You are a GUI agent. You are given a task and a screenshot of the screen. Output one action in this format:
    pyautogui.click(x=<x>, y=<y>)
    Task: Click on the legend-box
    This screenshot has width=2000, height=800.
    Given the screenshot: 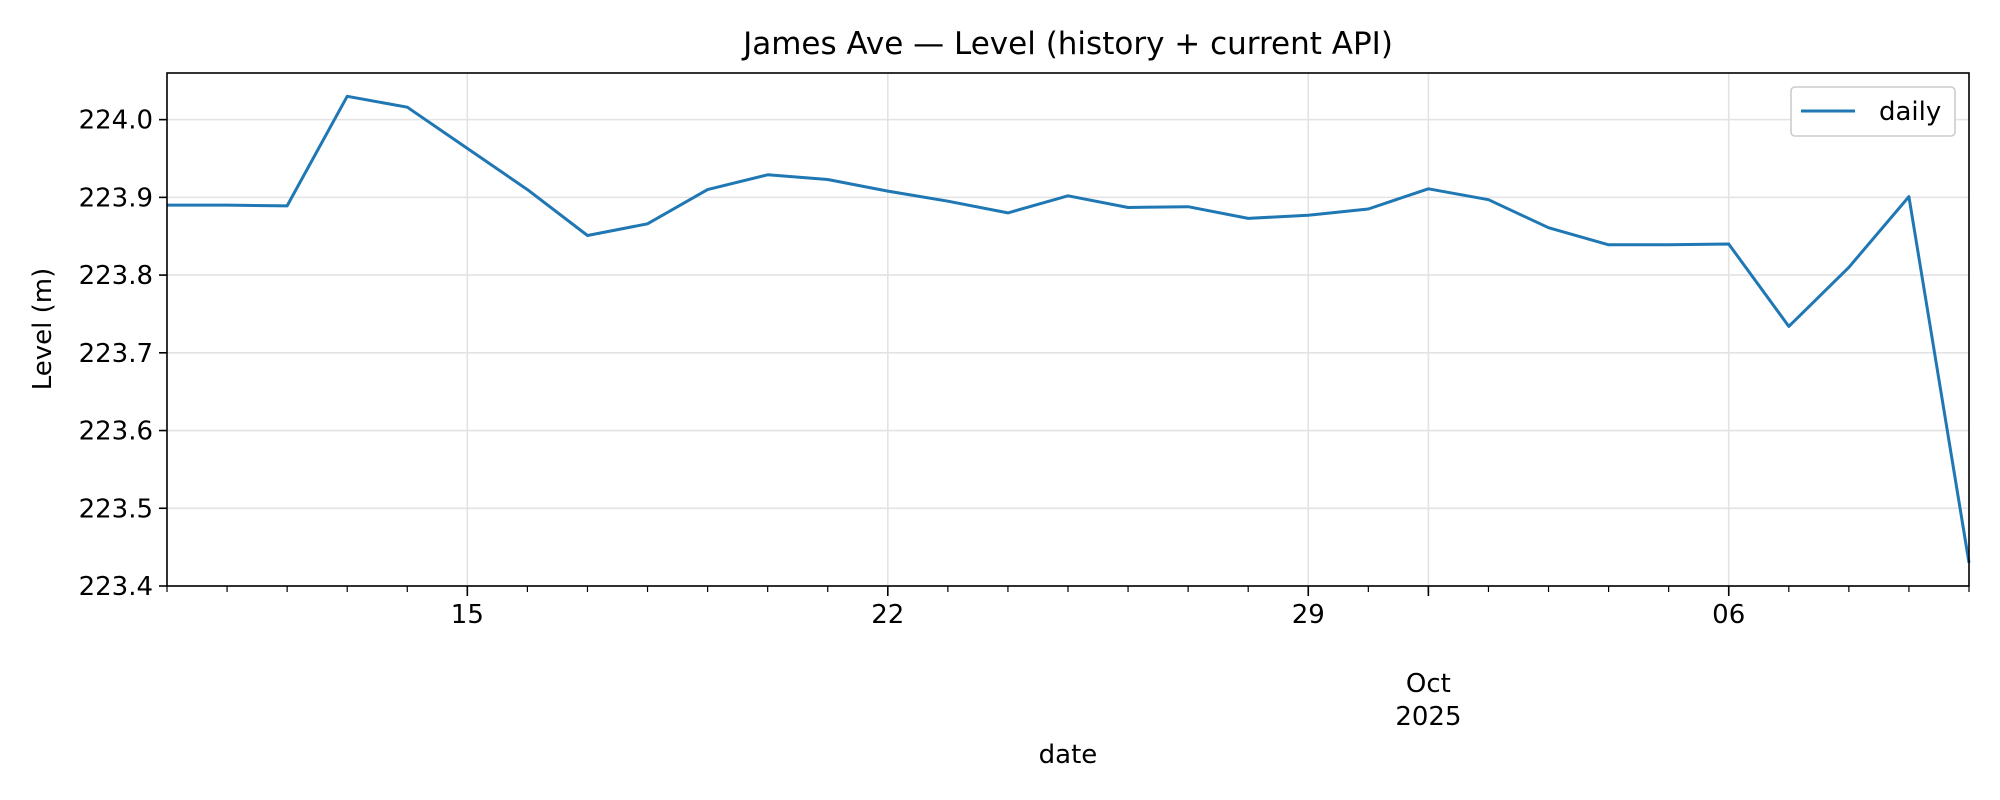 What is the action you would take?
    pyautogui.click(x=1873, y=111)
    